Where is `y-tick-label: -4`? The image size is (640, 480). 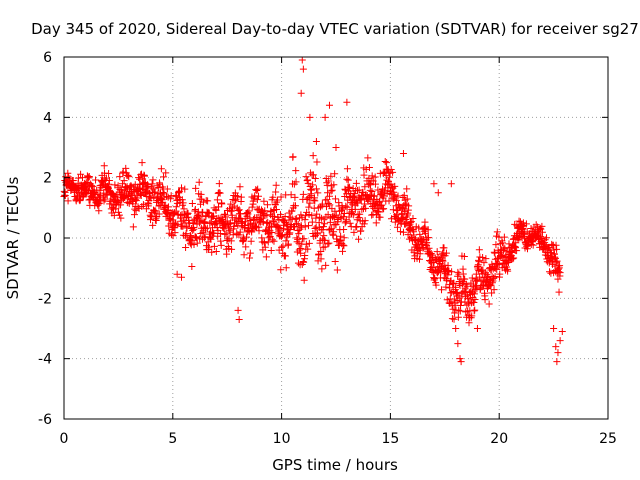 y-tick-label: -4 is located at coordinates (45, 360).